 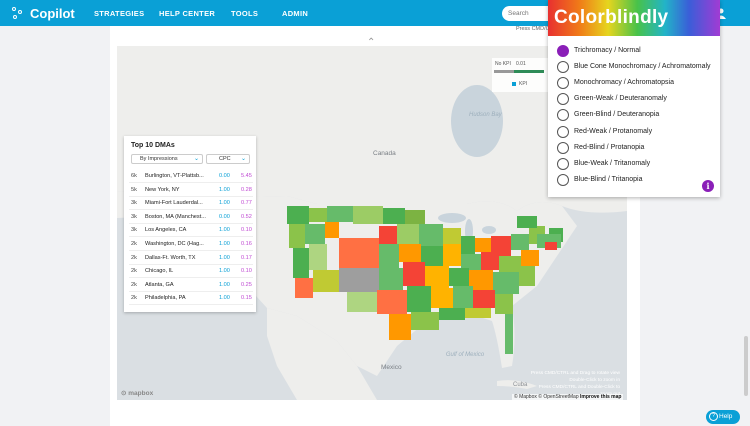 I want to click on copilot-logo: Copilot, so click(x=43, y=13).